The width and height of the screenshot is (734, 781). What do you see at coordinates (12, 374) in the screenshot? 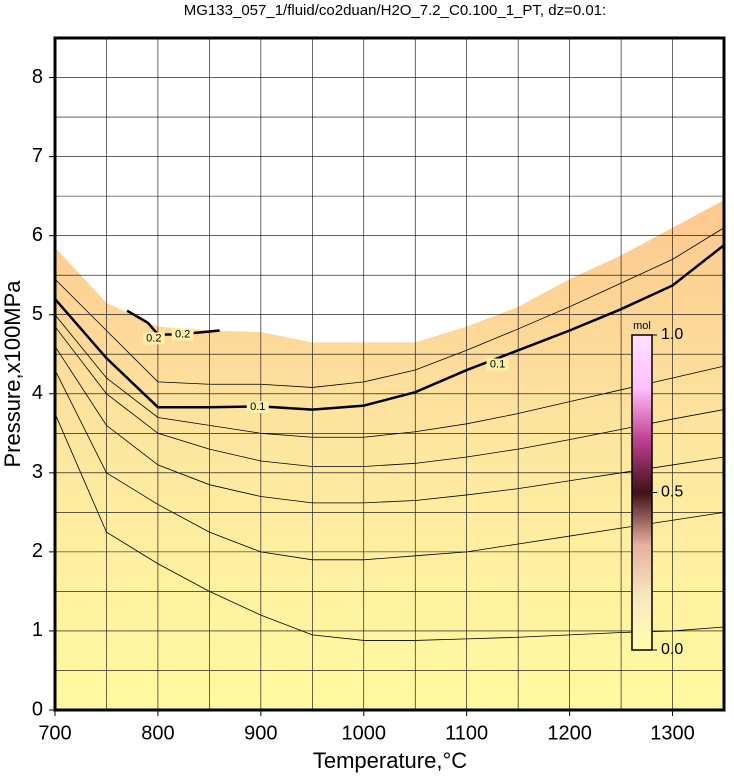
I see `y-axis-title: Pressure,x100MPa` at bounding box center [12, 374].